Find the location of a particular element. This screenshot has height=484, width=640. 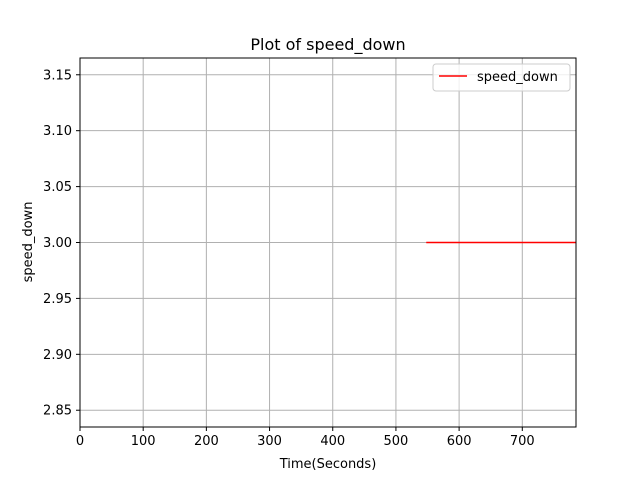

y-tick-label: 3.15 is located at coordinates (57, 75).